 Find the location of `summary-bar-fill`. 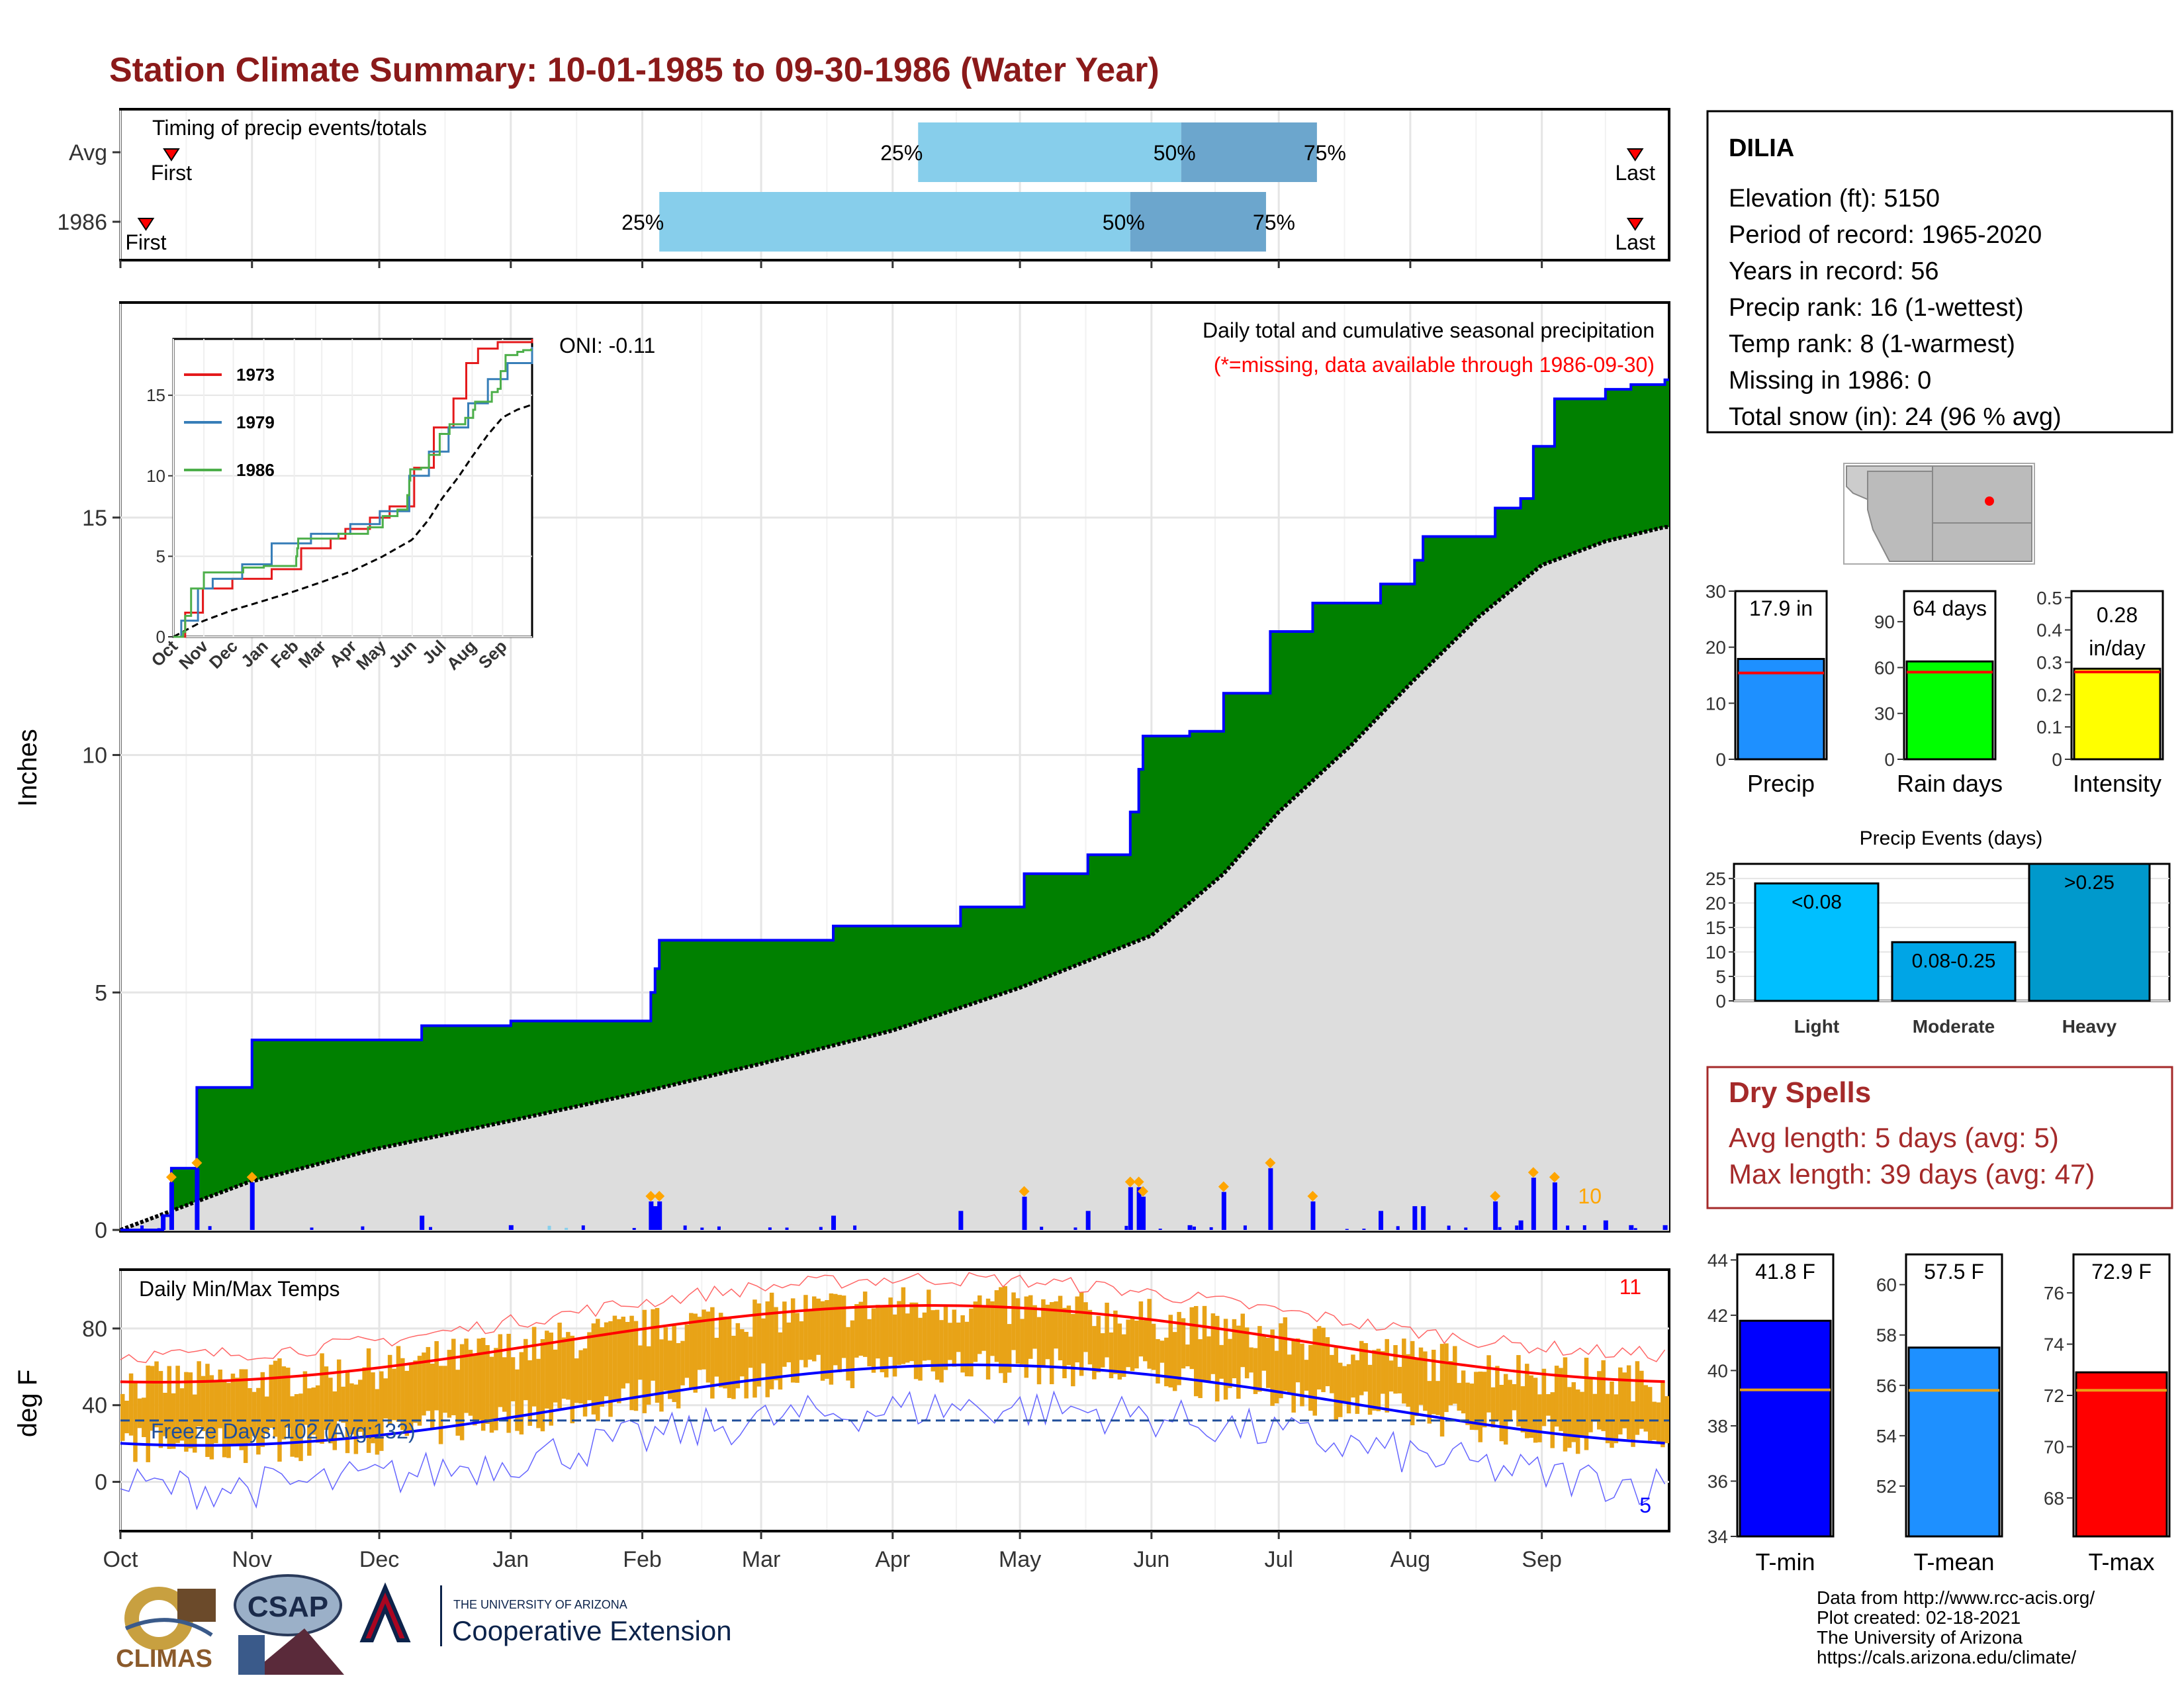

summary-bar-fill is located at coordinates (1781, 709).